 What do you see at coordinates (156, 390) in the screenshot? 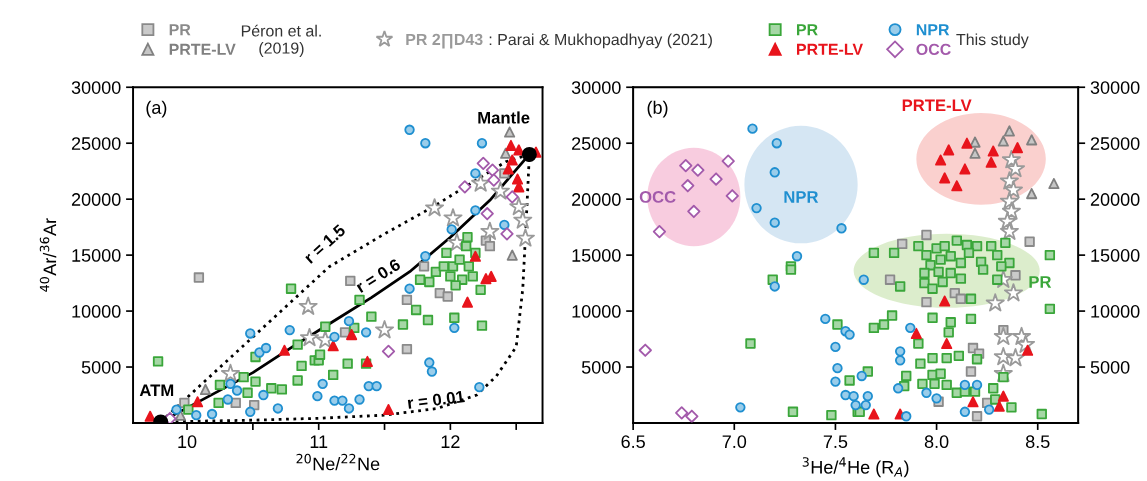
I see `annotation: ATM` at bounding box center [156, 390].